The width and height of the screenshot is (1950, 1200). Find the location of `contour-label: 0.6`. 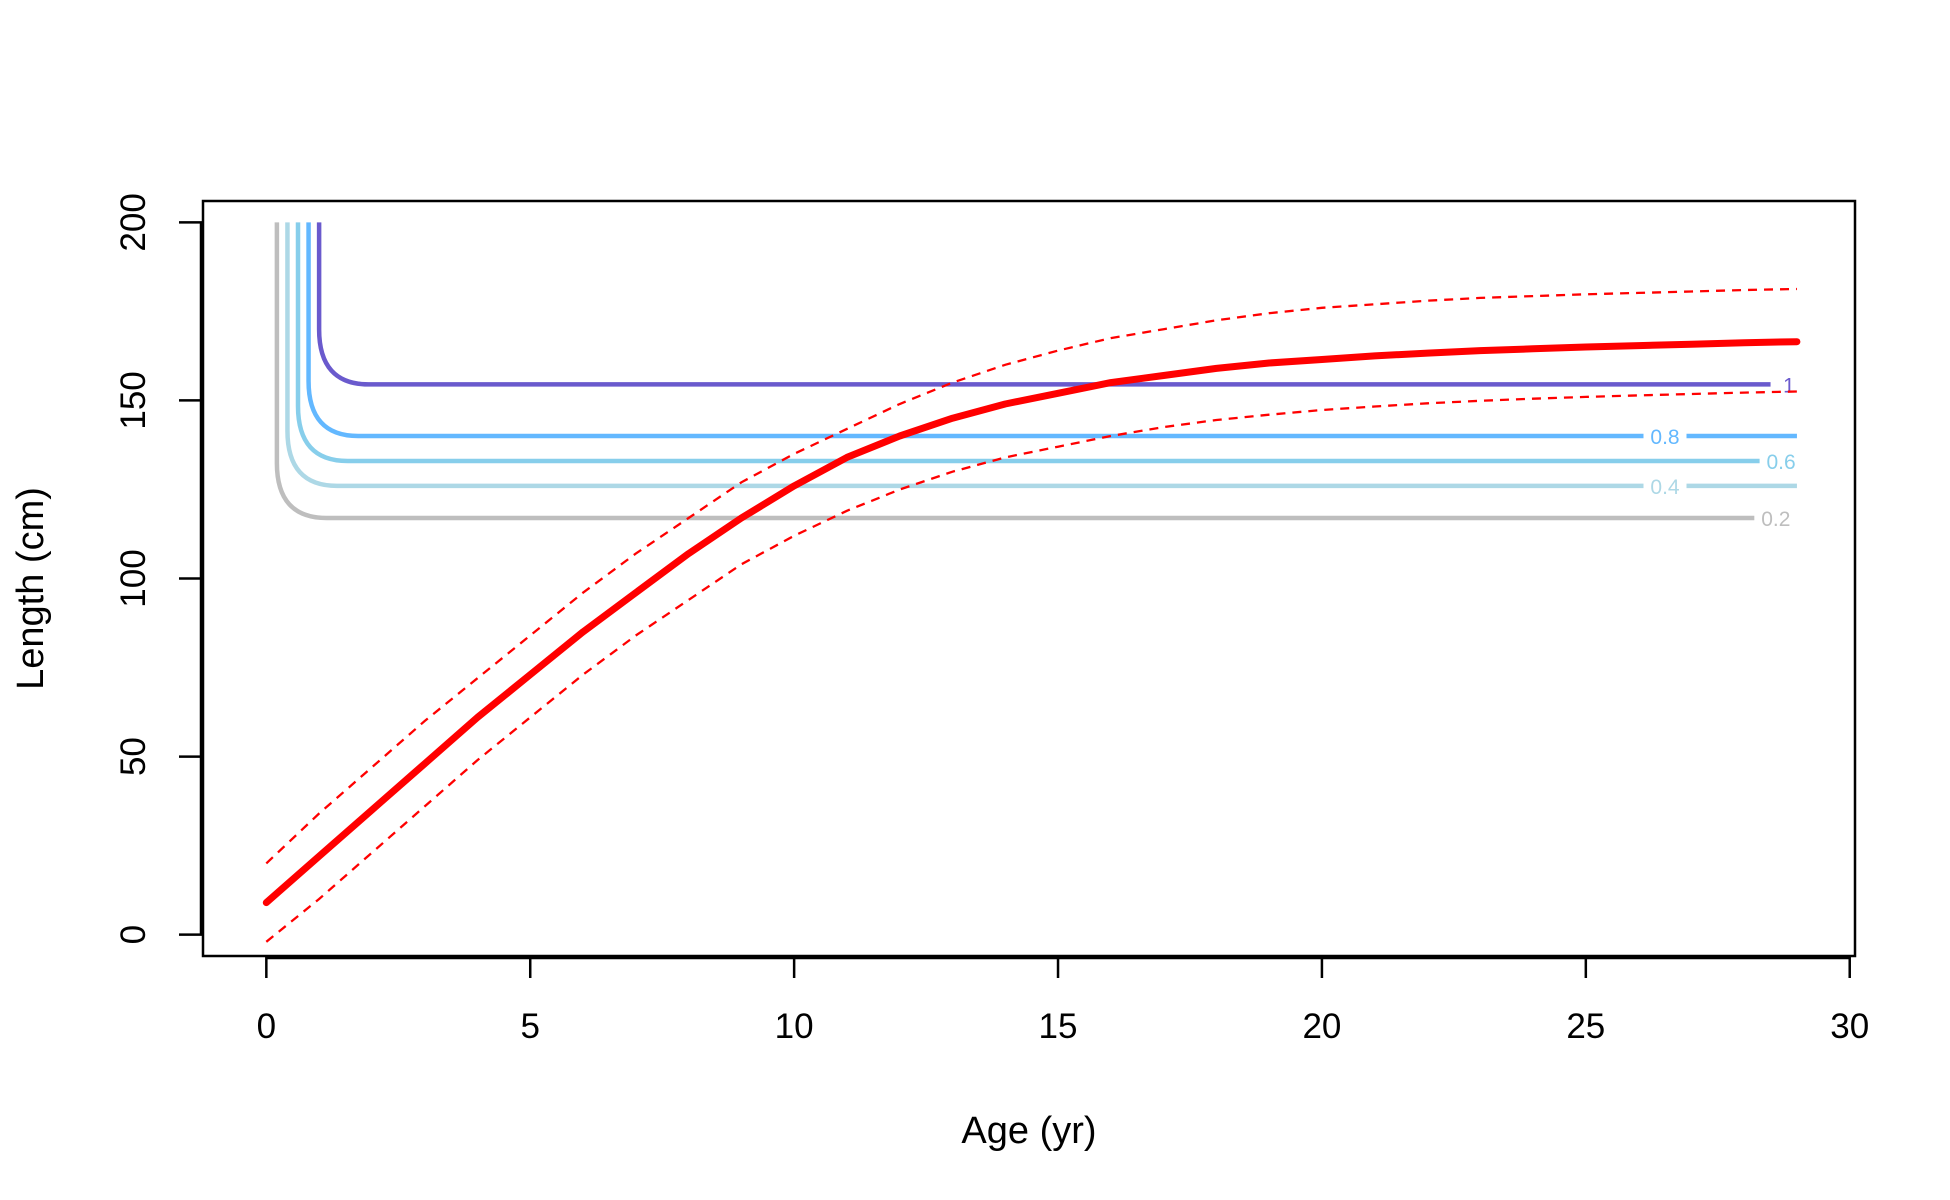

contour-label: 0.6 is located at coordinates (1781, 462).